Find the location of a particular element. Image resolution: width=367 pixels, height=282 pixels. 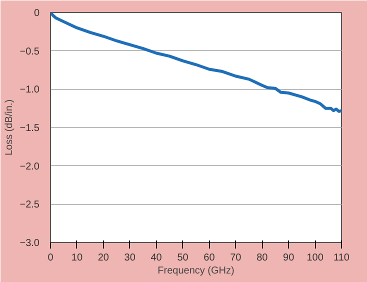

y-tick-label: −2.0 is located at coordinates (30, 166).